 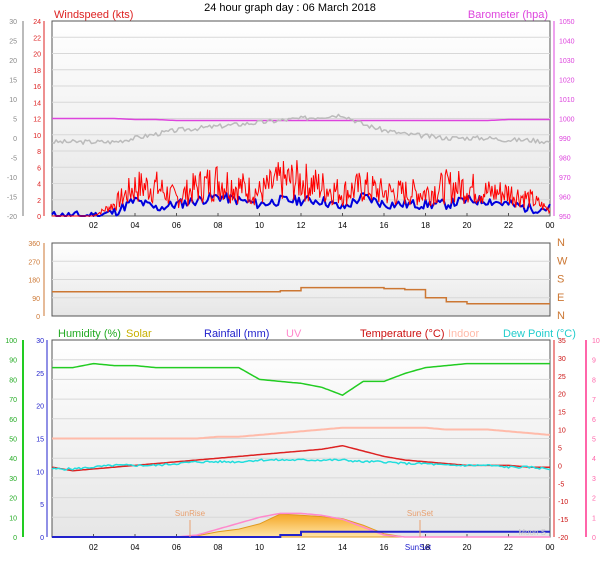 I want to click on rain-tick-label: 5, so click(x=42, y=505).